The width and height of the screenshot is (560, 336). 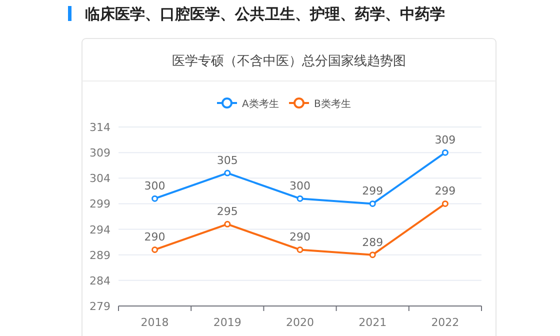 I want to click on y-tick-label: 299, so click(x=100, y=204).